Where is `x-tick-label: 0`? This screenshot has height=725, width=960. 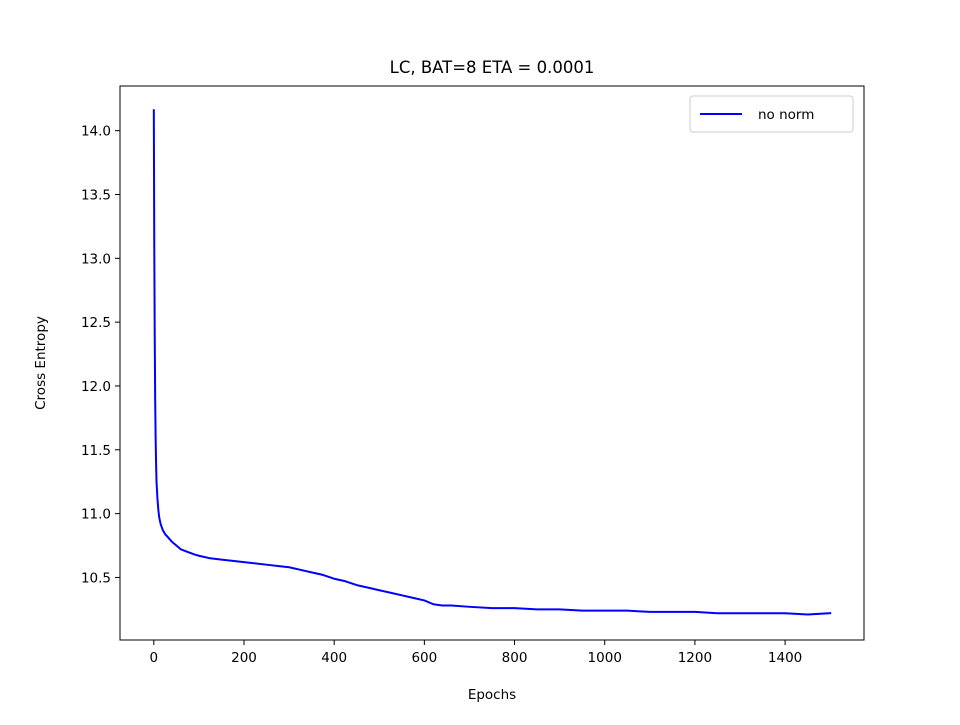
x-tick-label: 0 is located at coordinates (154, 658).